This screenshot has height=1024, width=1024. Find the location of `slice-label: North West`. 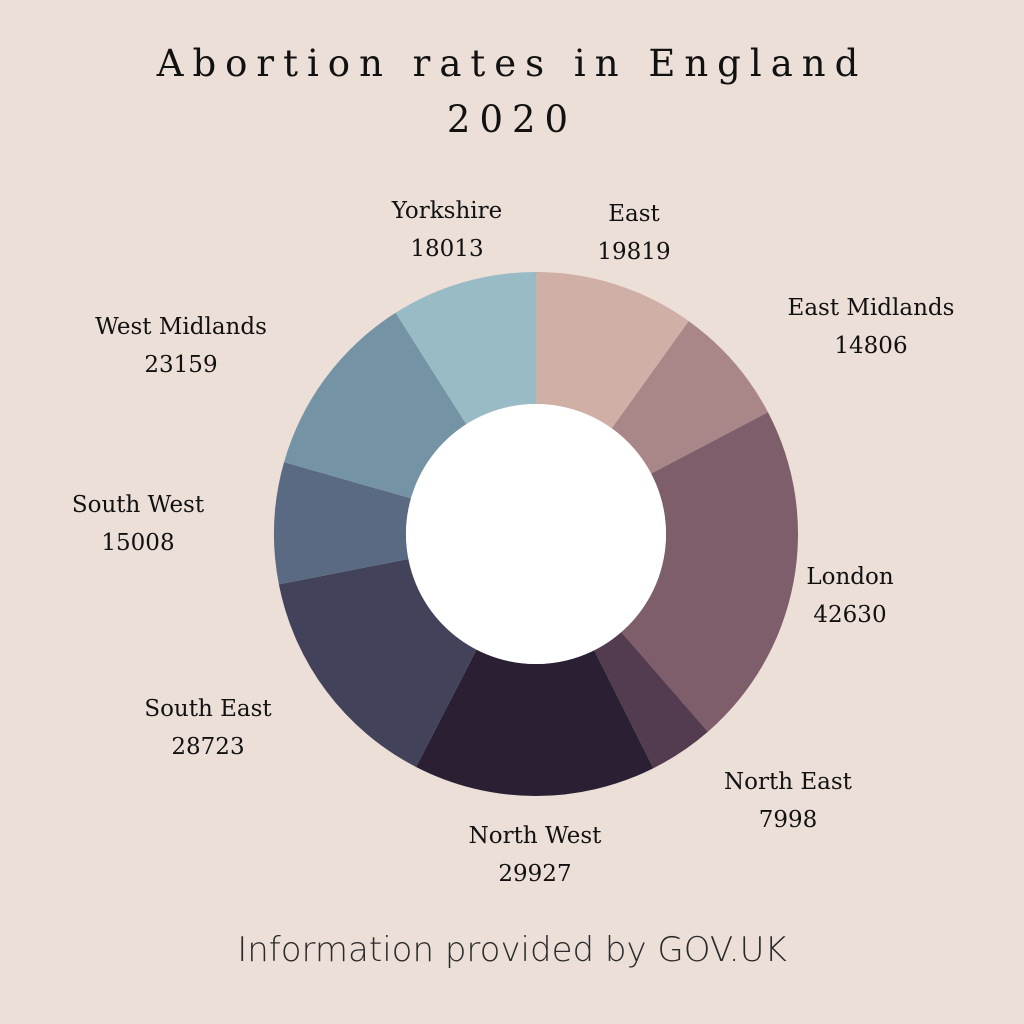

slice-label: North West is located at coordinates (536, 836).